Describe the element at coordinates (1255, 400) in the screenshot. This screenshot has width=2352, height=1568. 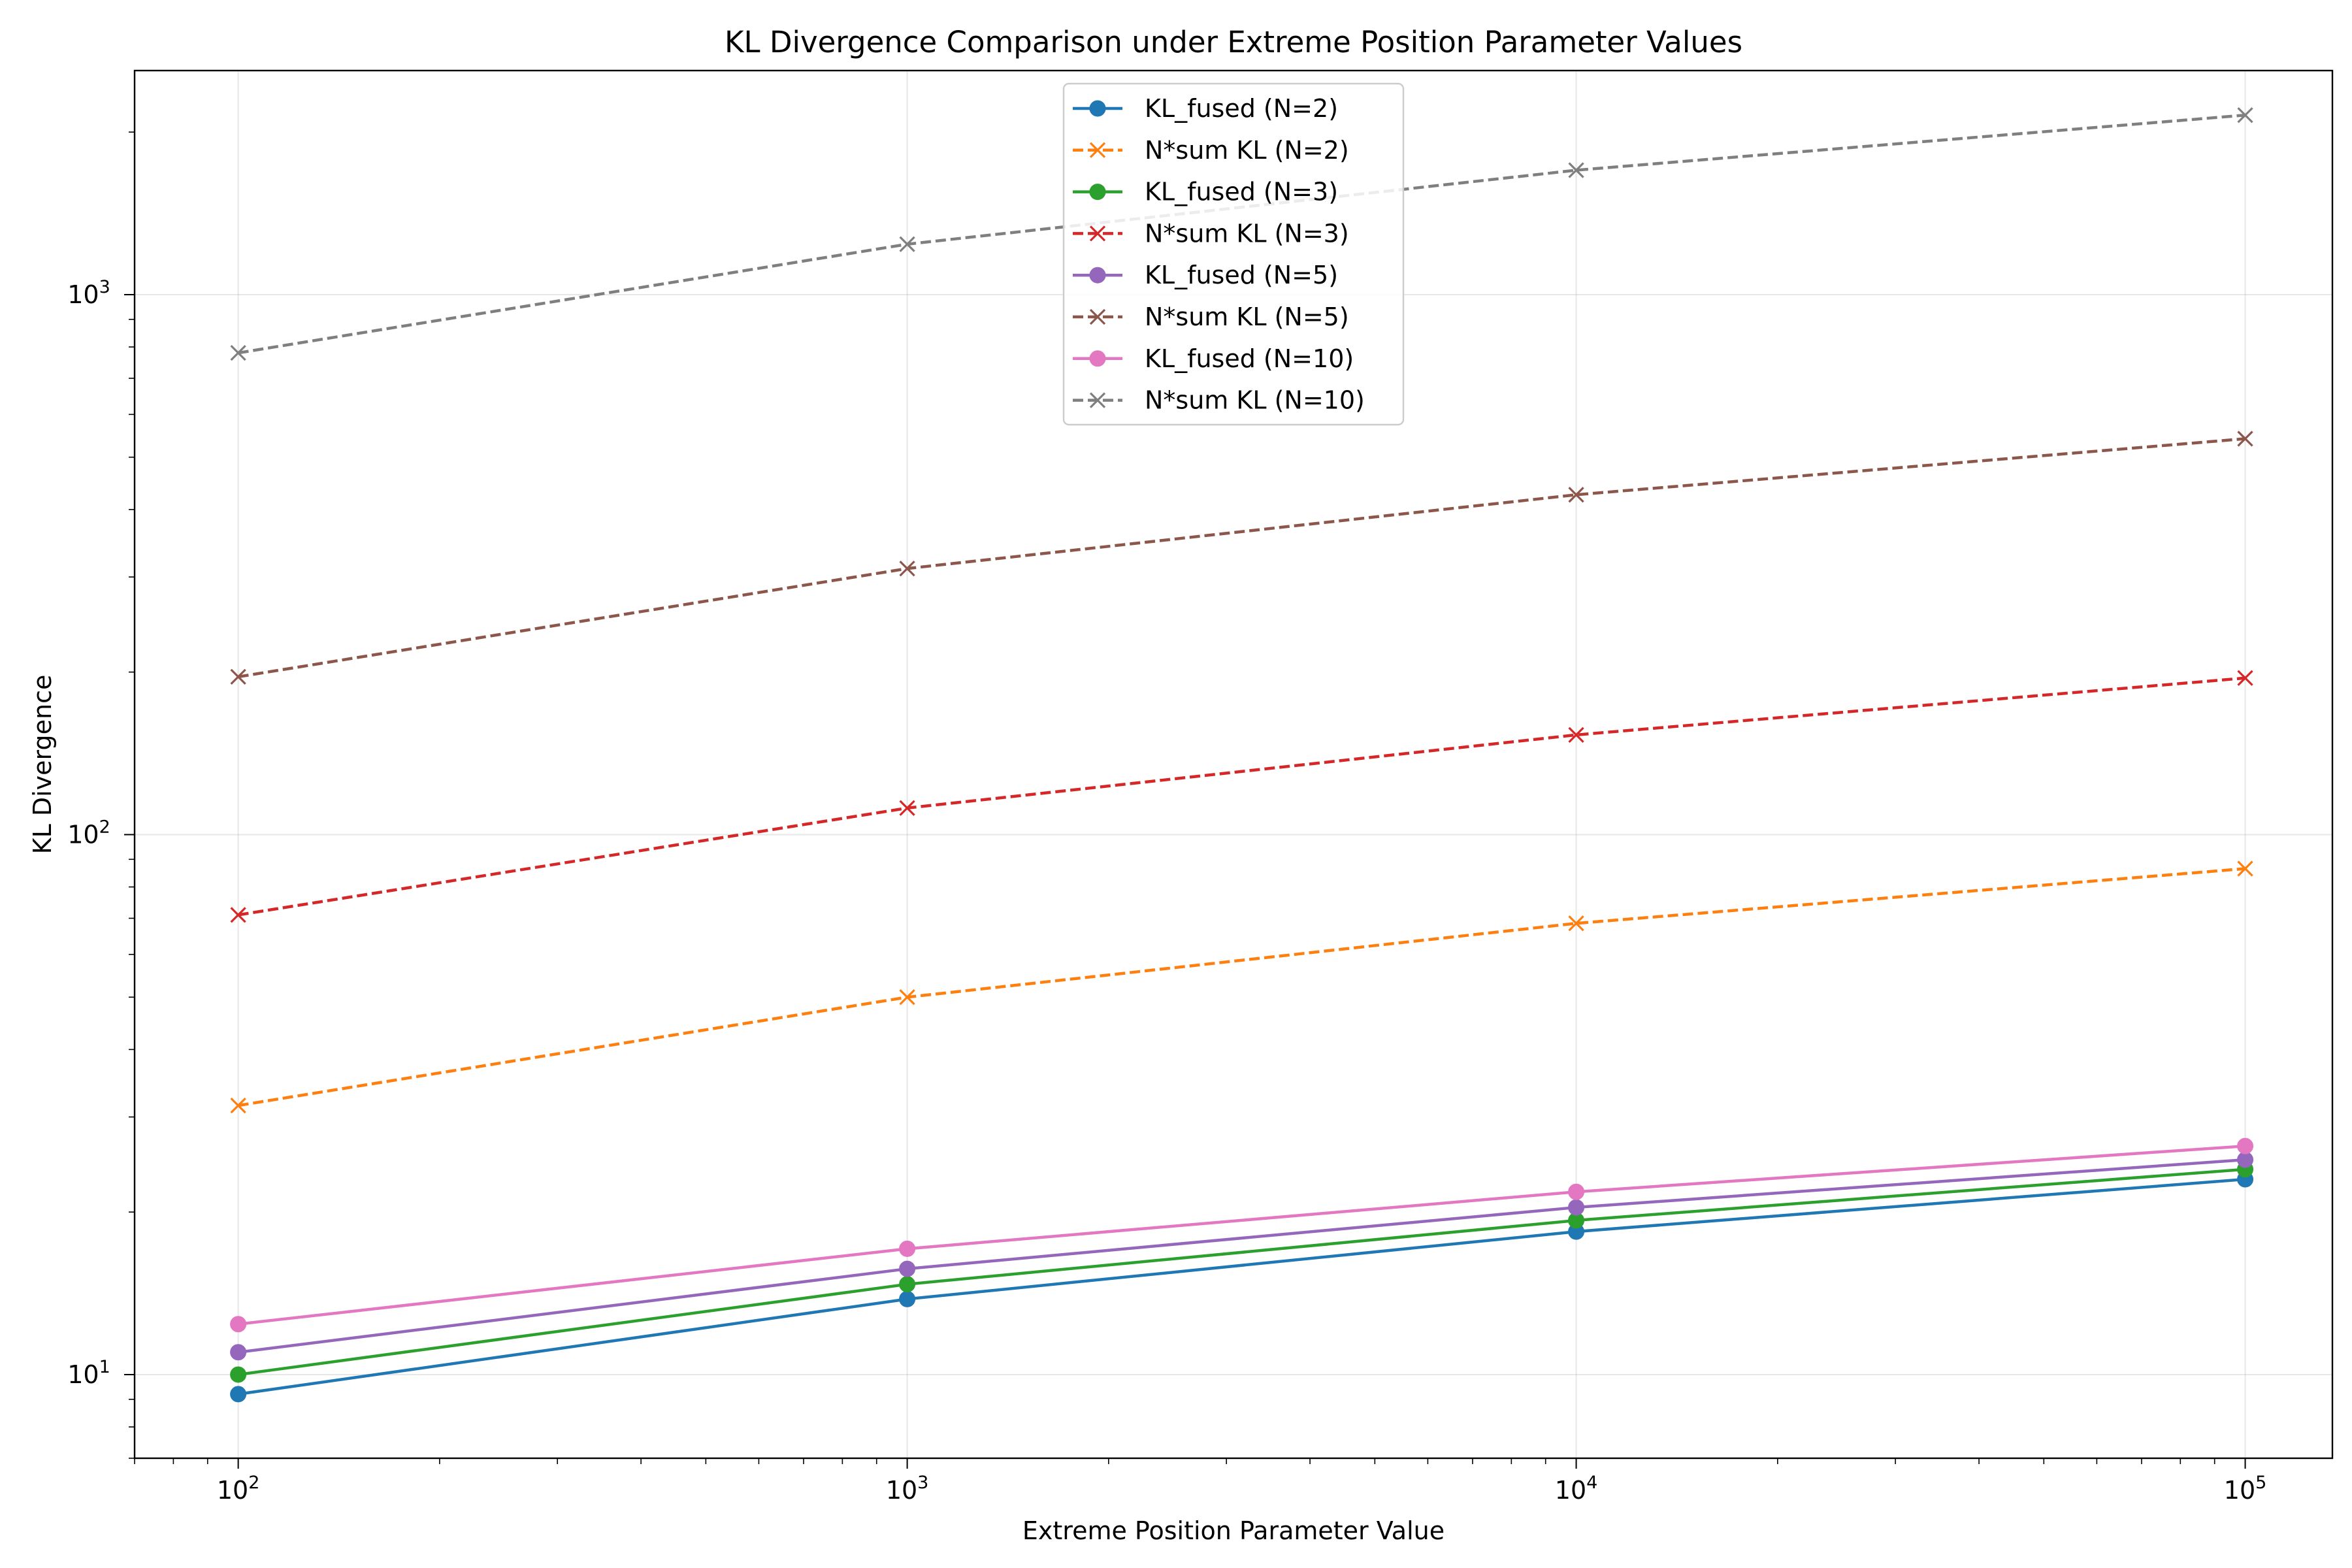
I see `legend-label: N*sum KL (N=10)` at that location.